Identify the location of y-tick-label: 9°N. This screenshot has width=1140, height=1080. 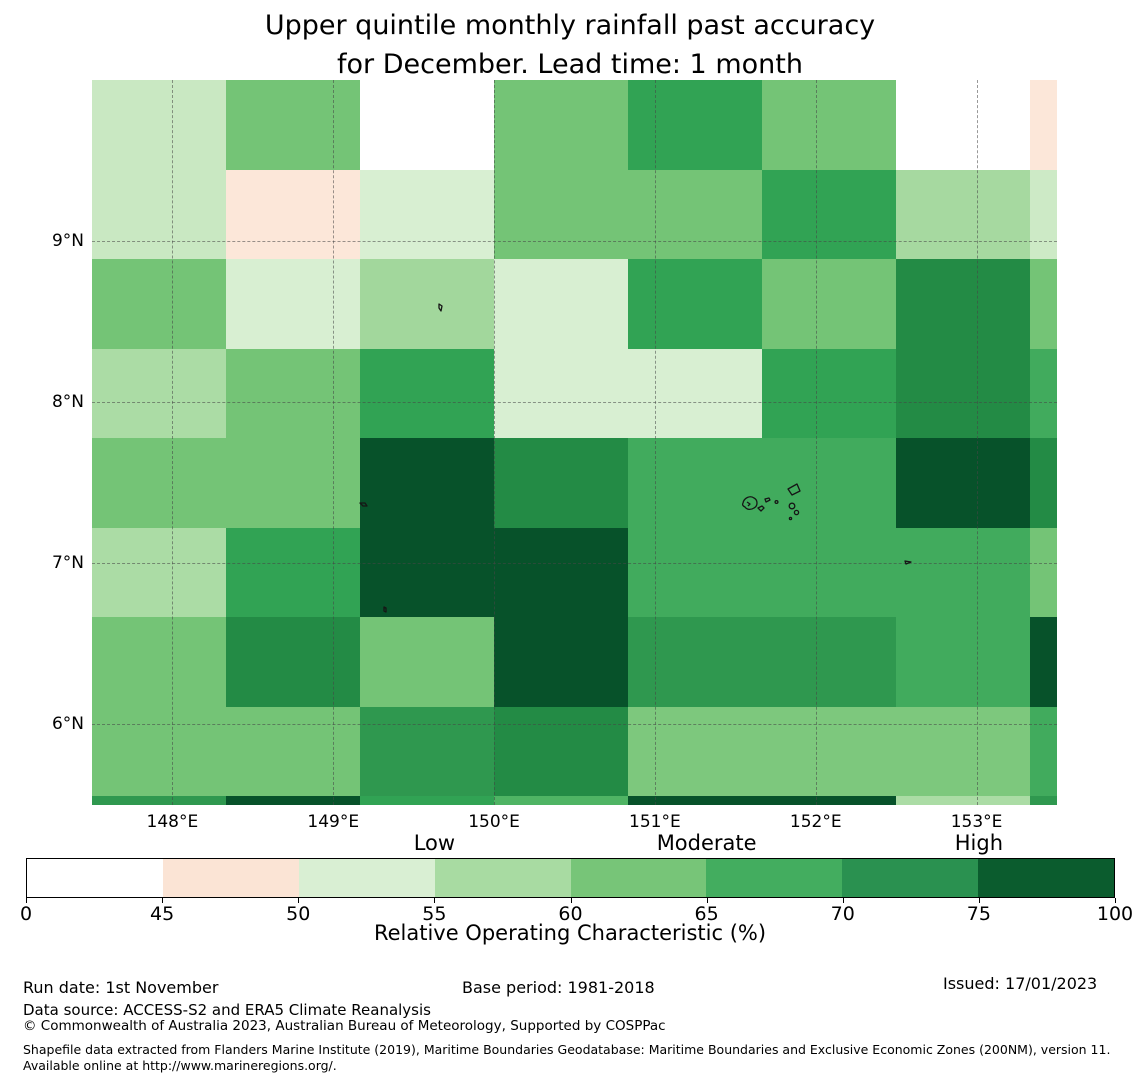
(67, 241).